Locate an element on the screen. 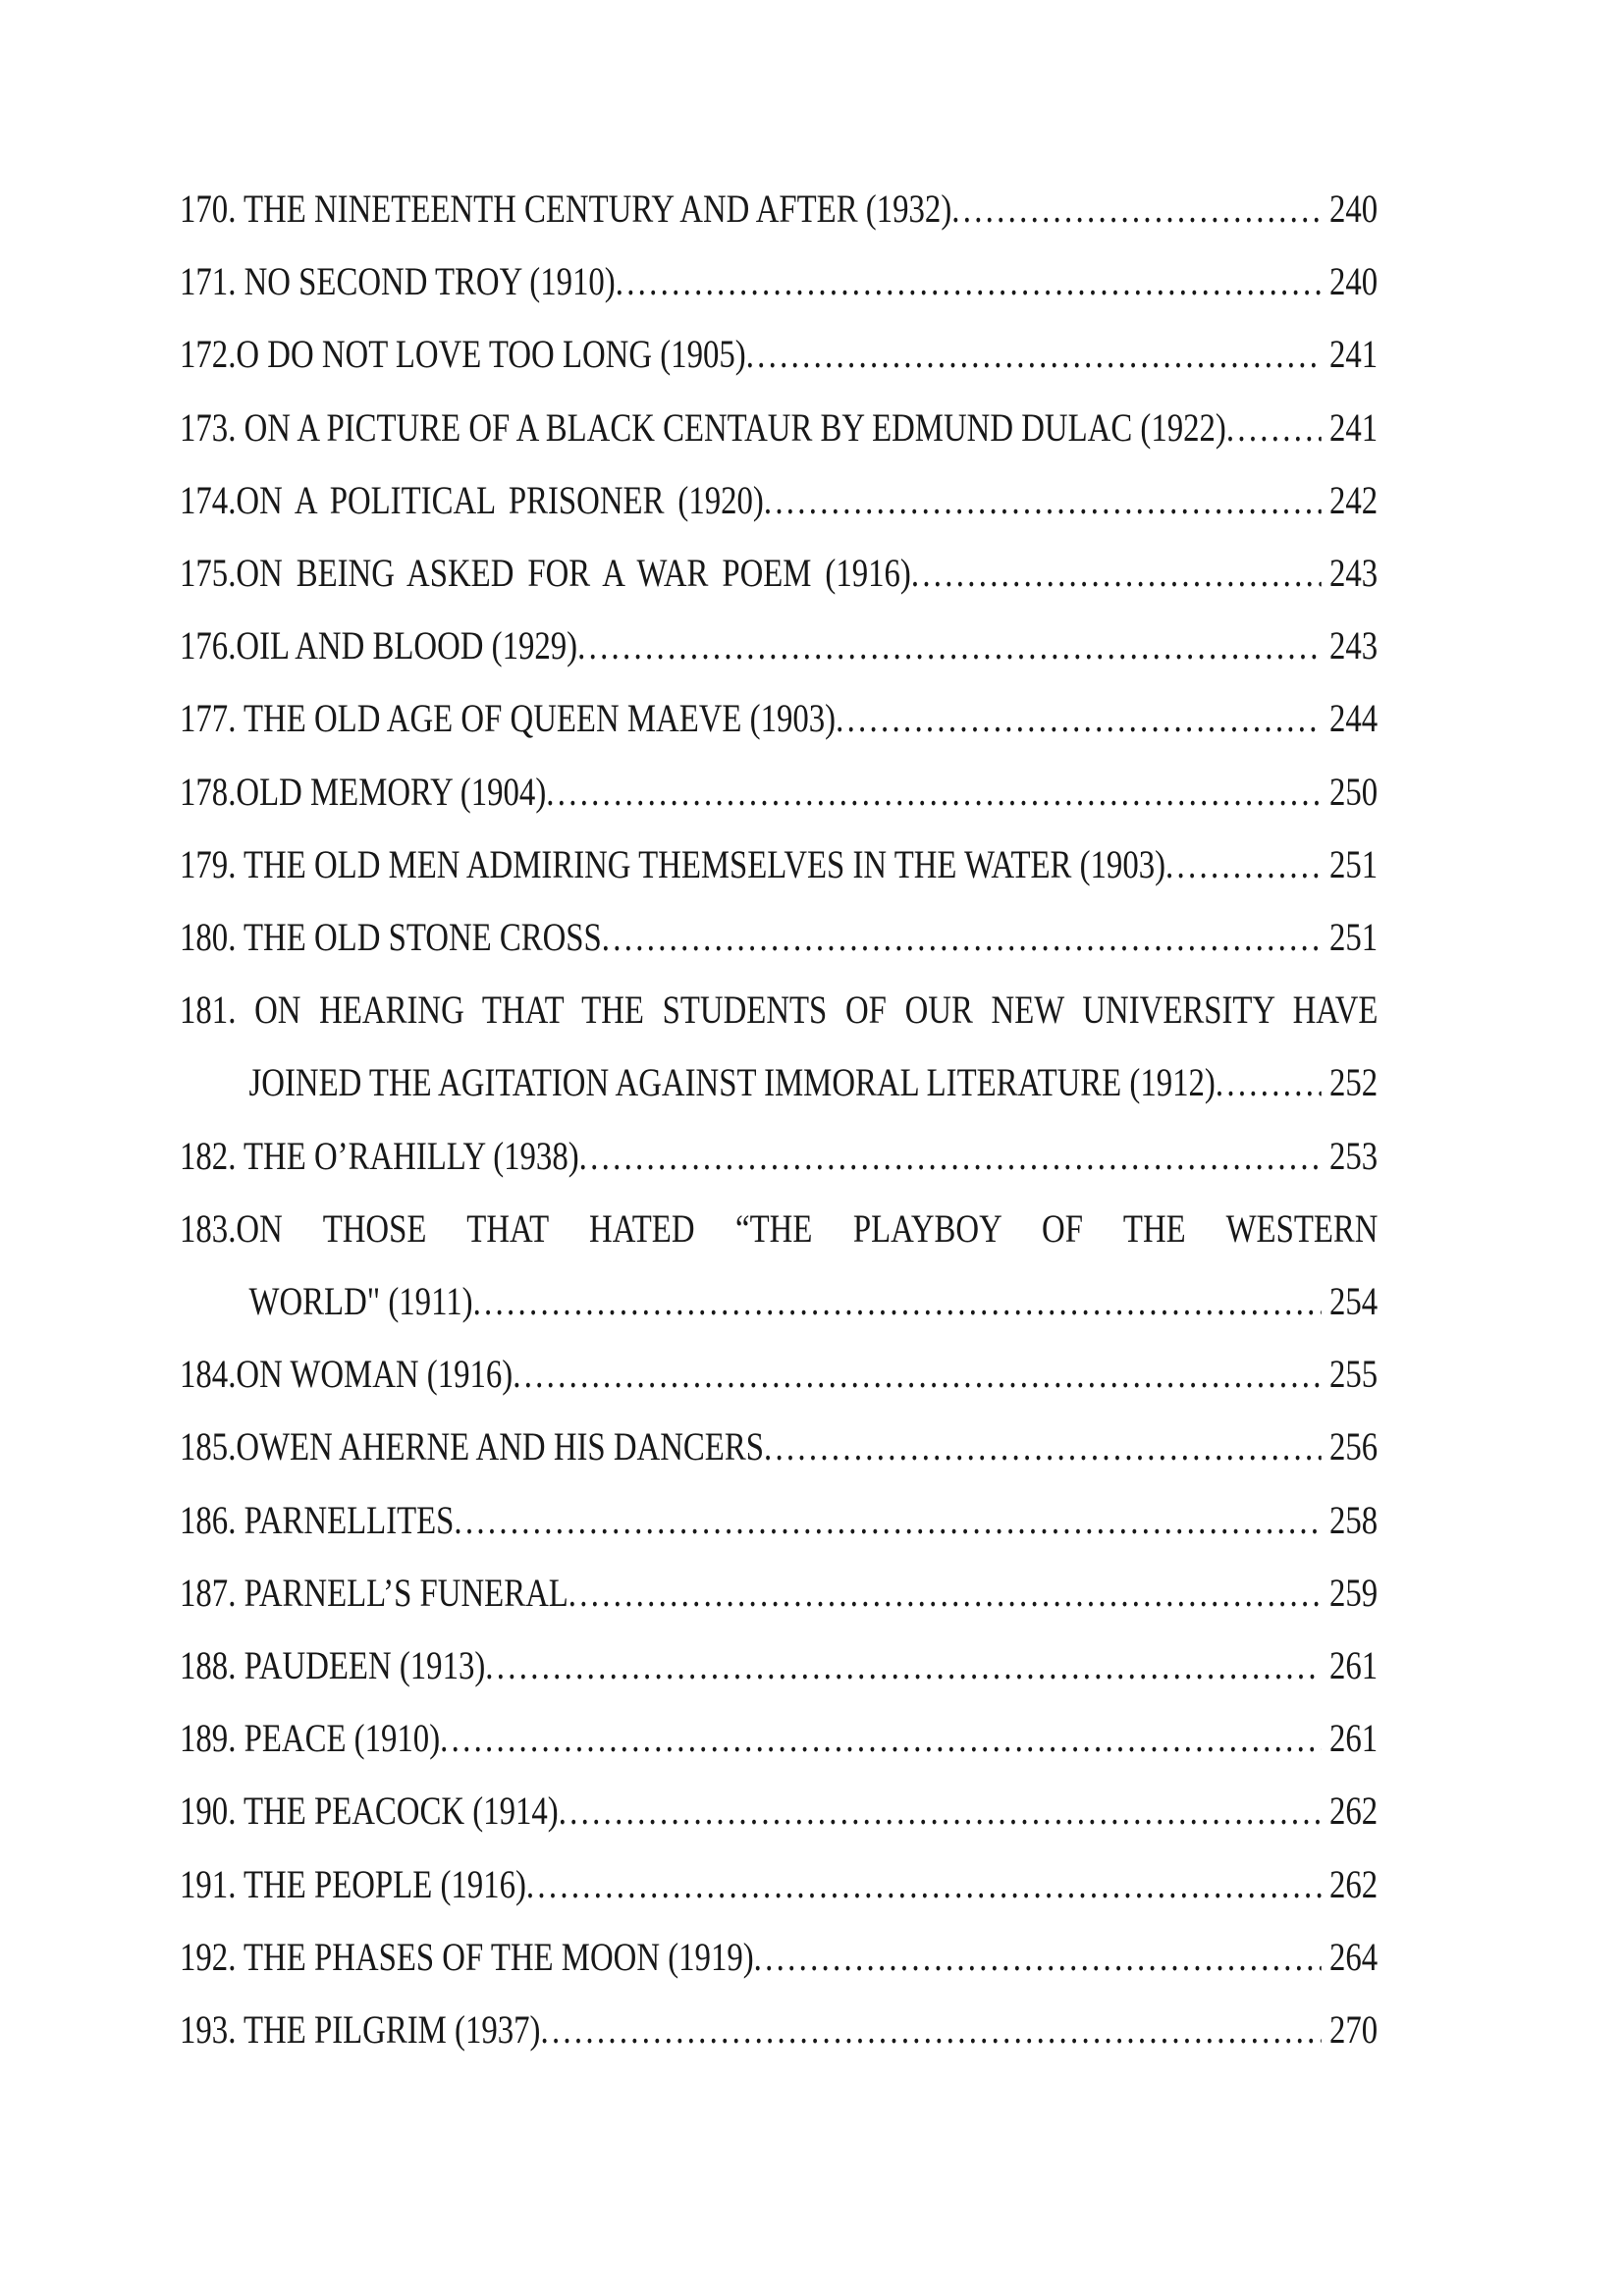  entry-label: 175.ON BEING ASKED FOR A WAR POEM (1916) is located at coordinates (546, 573).